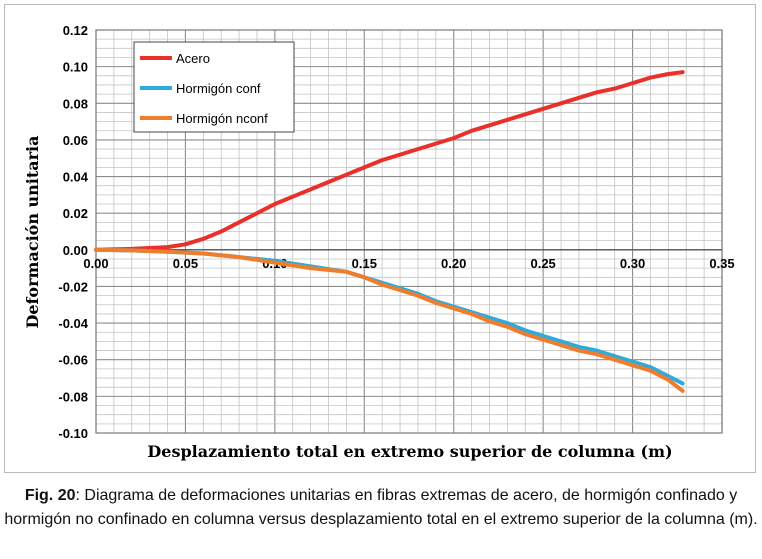  What do you see at coordinates (75, 140) in the screenshot?
I see `y-tick-label: 0.06` at bounding box center [75, 140].